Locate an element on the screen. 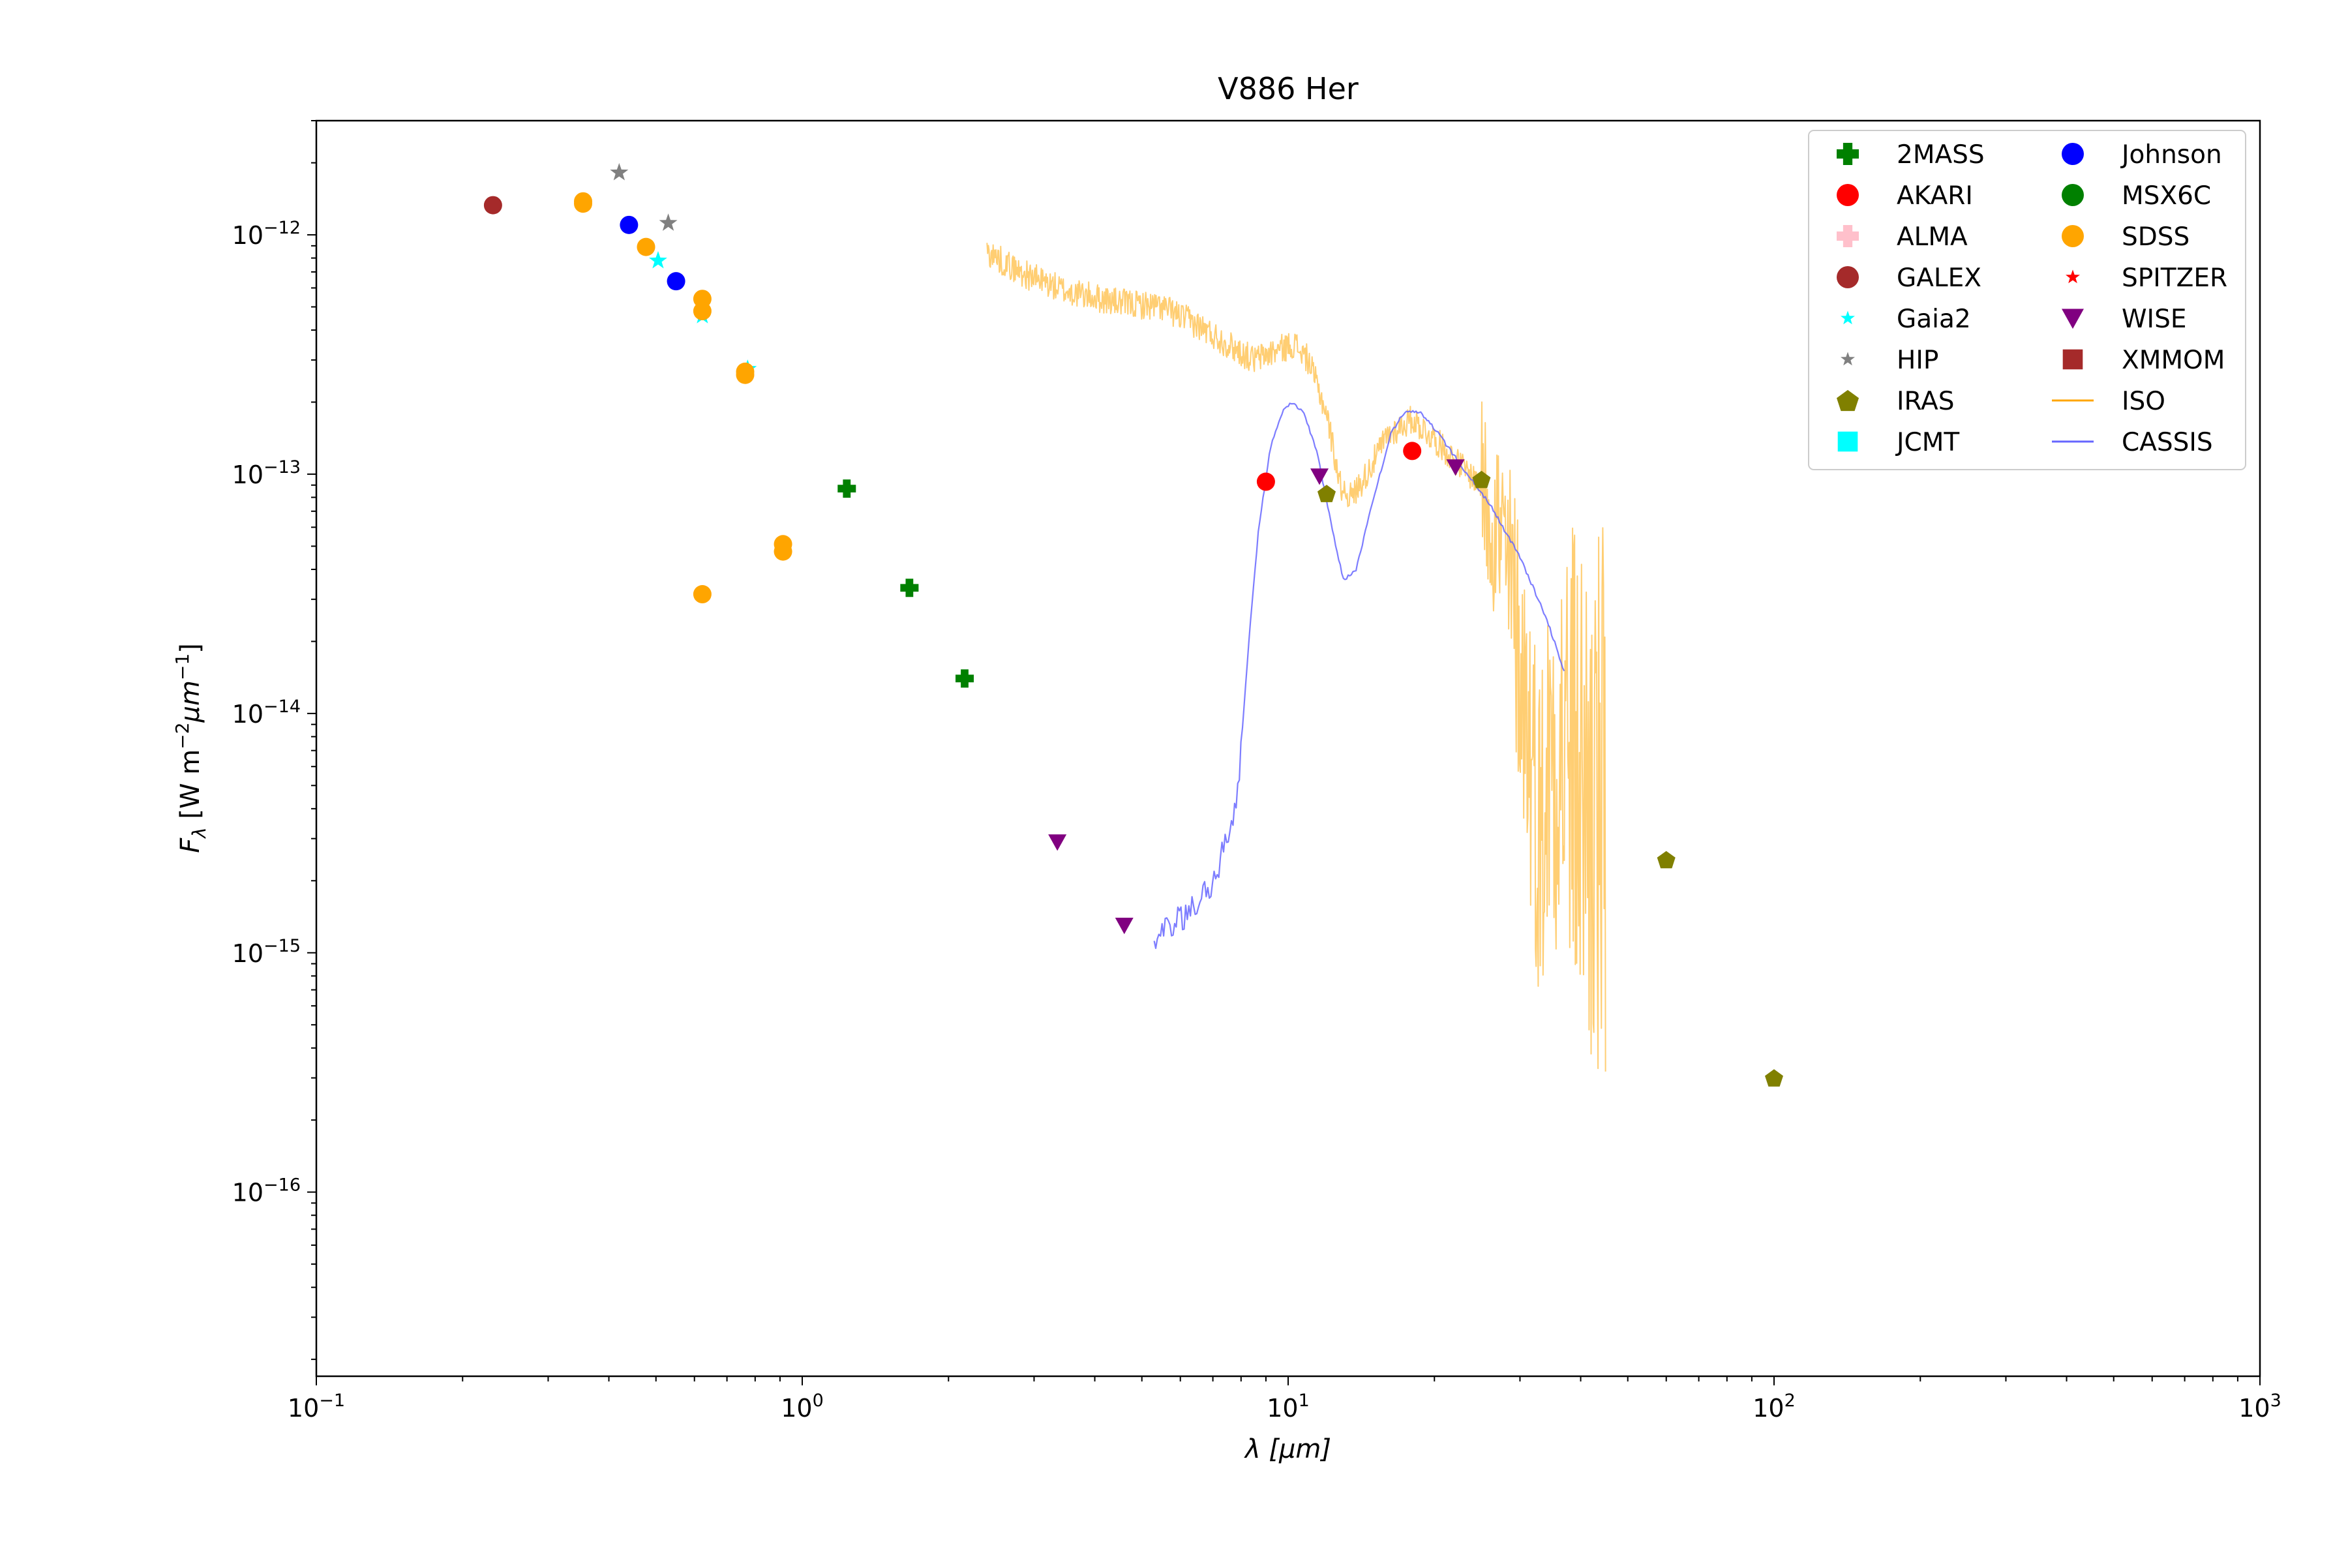 Image resolution: width=2348 pixels, height=1568 pixels. legend-label: IRAS is located at coordinates (1926, 401).